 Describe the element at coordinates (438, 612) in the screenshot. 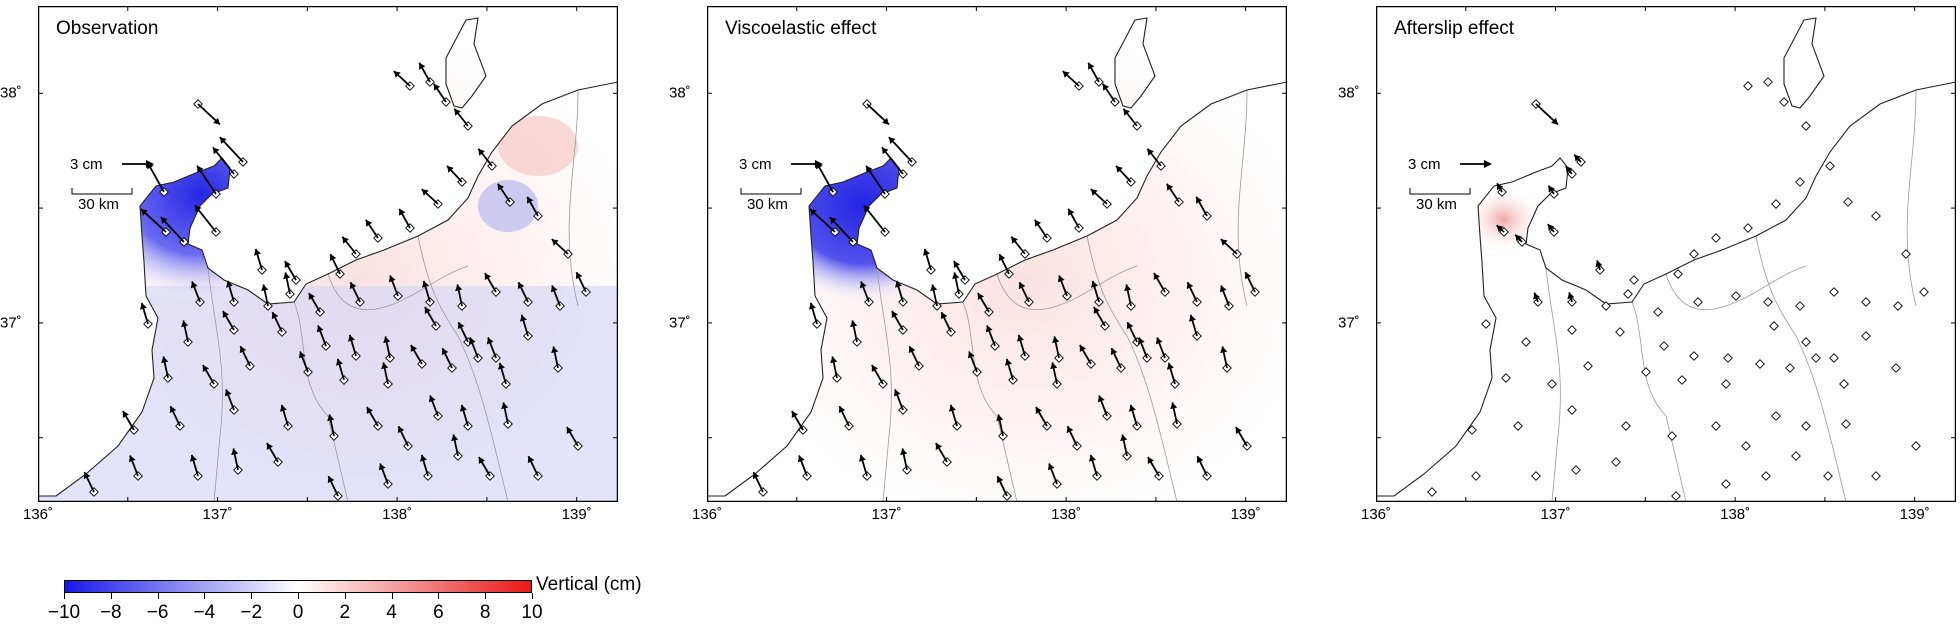

I see `colorbar-tick-label: 6` at that location.